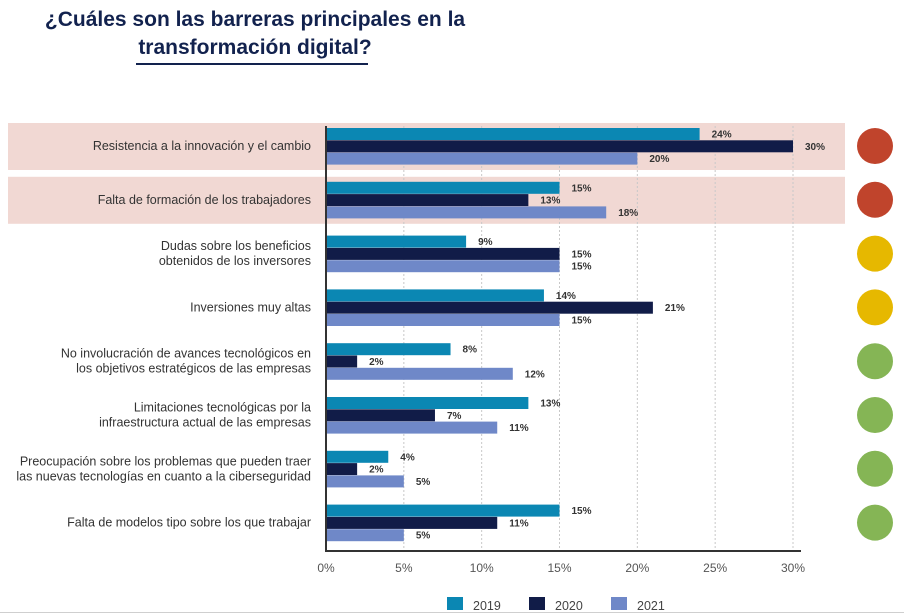 This screenshot has width=904, height=616. What do you see at coordinates (252, 64) in the screenshot?
I see `title-underline` at bounding box center [252, 64].